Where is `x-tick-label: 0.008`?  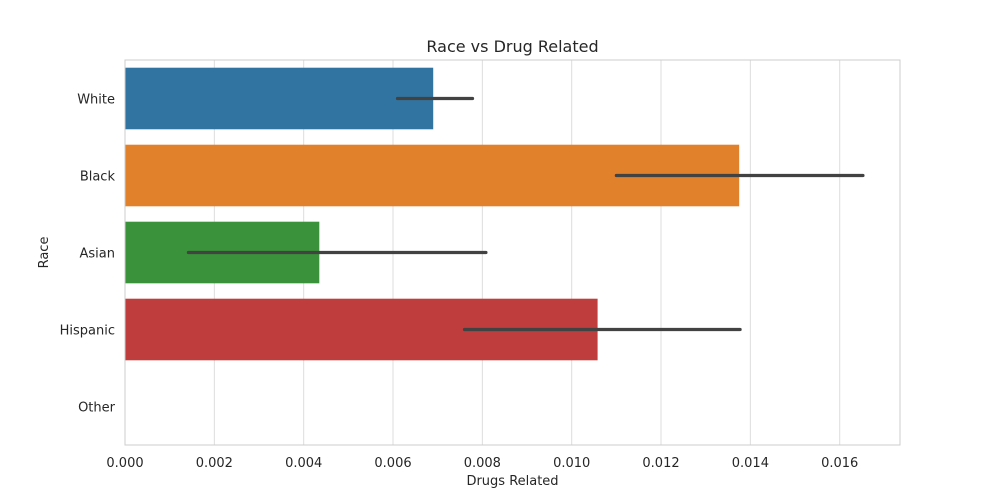
x-tick-label: 0.008 is located at coordinates (482, 463).